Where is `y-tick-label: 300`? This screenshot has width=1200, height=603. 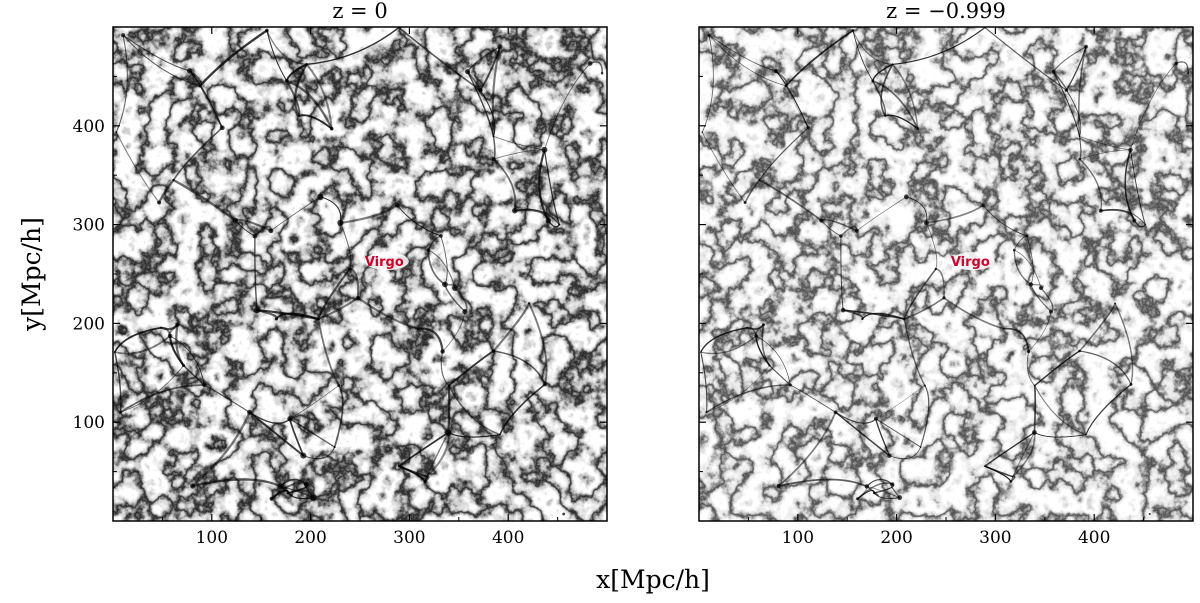
y-tick-label: 300 is located at coordinates (89, 226).